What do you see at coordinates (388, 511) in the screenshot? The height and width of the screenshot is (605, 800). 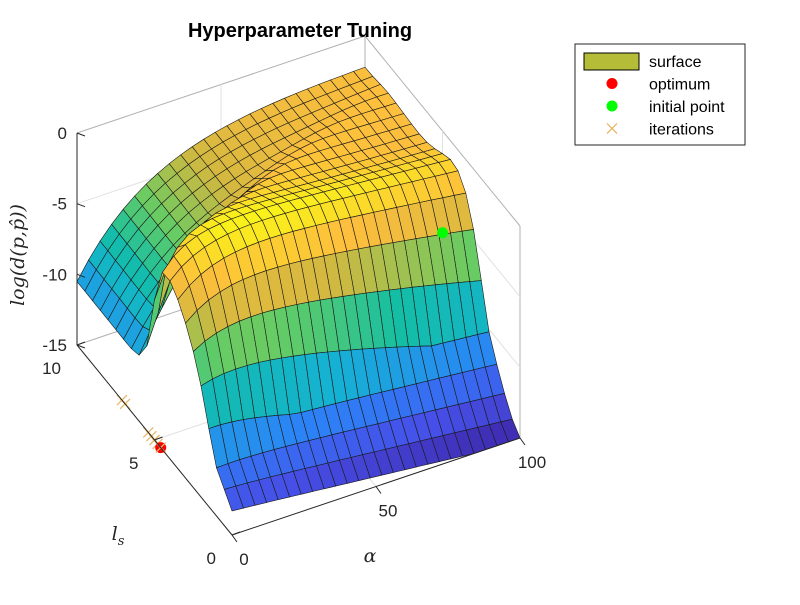 I see `x-tick-label: 50` at bounding box center [388, 511].